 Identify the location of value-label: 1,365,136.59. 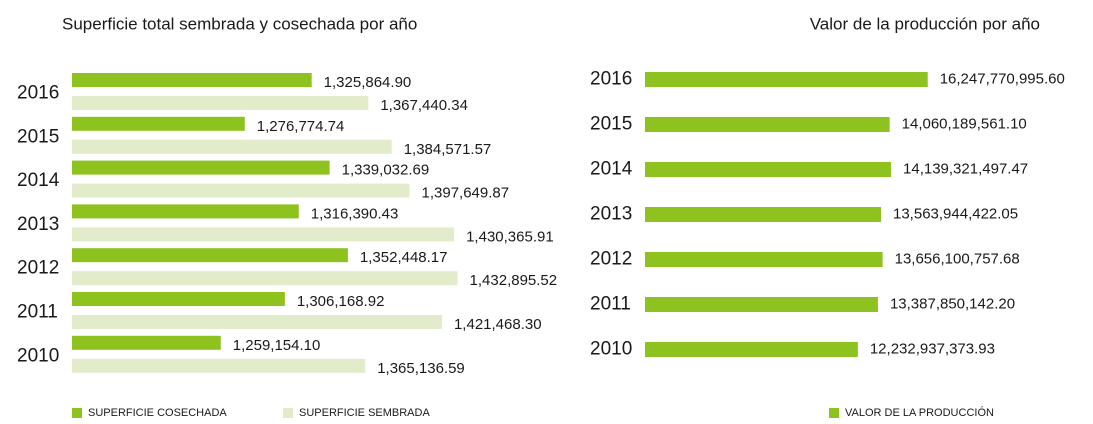
(421, 368).